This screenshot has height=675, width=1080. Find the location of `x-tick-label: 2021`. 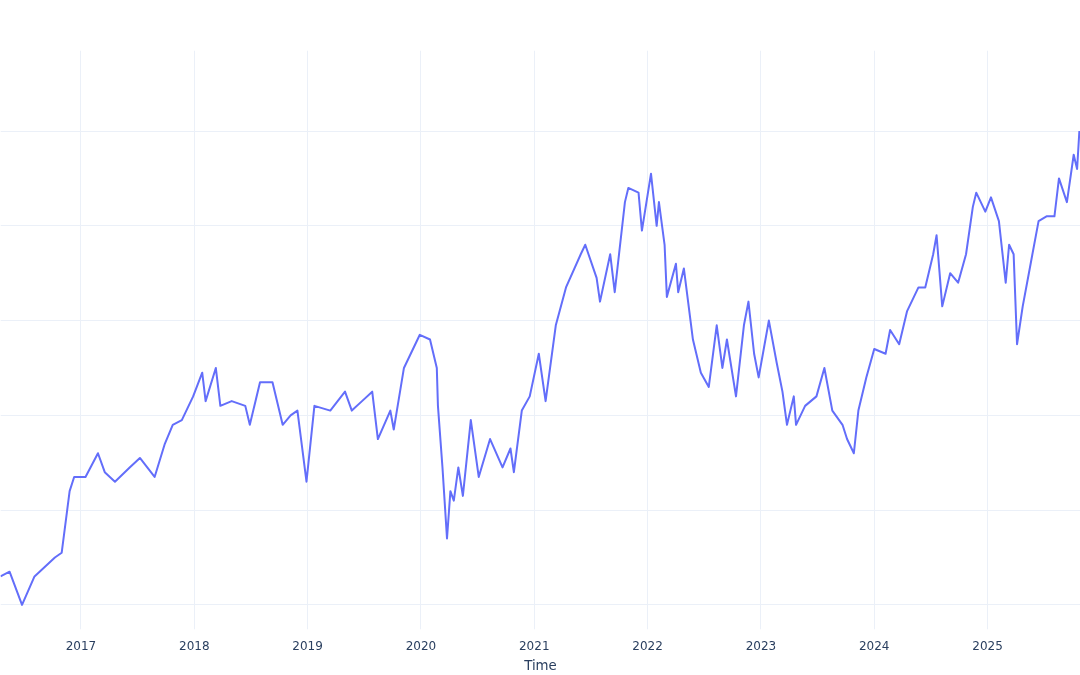

x-tick-label: 2021 is located at coordinates (534, 645).